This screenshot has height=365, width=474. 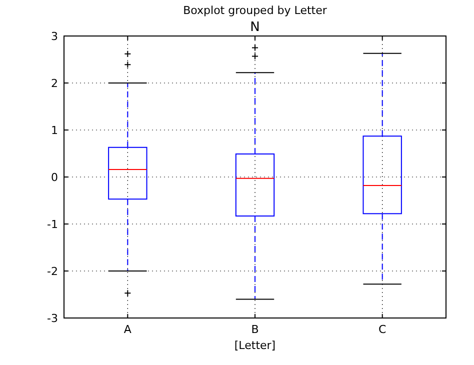 What do you see at coordinates (255, 329) in the screenshot?
I see `x-tick-label: B` at bounding box center [255, 329].